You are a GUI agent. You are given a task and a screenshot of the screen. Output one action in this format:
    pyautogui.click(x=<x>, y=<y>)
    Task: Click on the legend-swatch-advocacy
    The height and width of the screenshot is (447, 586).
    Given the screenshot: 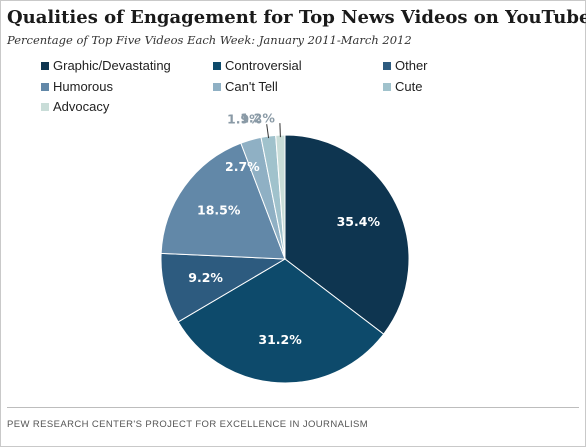 What is the action you would take?
    pyautogui.click(x=45, y=106)
    